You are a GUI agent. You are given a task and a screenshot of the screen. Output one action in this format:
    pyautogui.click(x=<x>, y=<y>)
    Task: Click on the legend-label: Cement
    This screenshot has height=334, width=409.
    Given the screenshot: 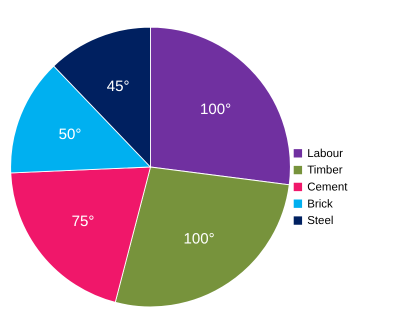 What is the action you would take?
    pyautogui.click(x=327, y=187)
    